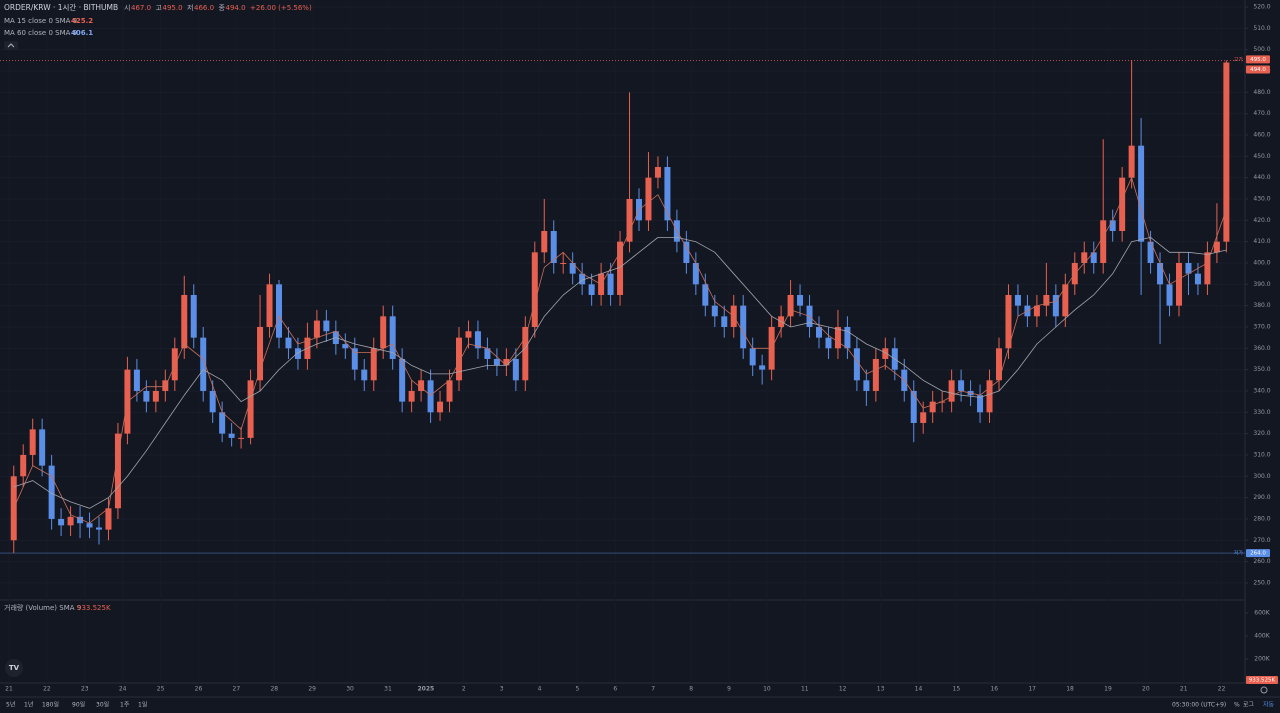 The width and height of the screenshot is (1280, 713). What do you see at coordinates (464, 689) in the screenshot?
I see `x-tick-label: 2` at bounding box center [464, 689].